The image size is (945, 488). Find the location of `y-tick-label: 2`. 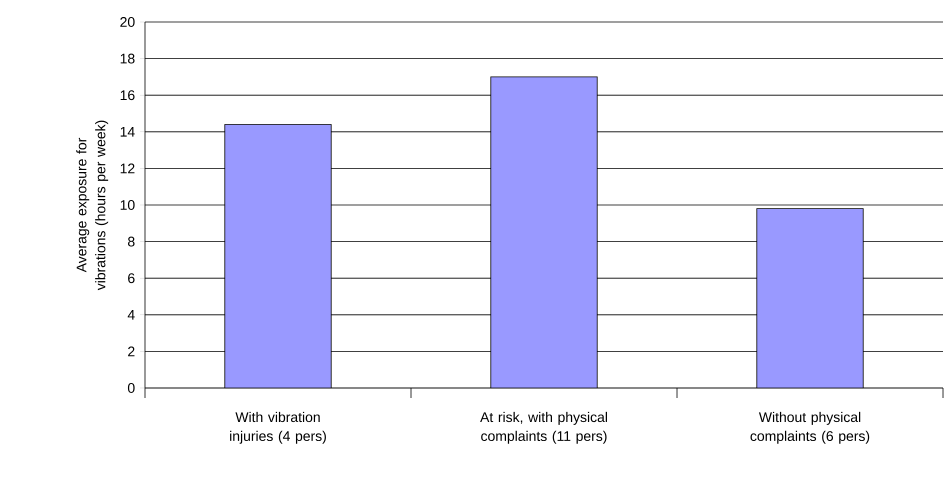

y-tick-label: 2 is located at coordinates (131, 351).